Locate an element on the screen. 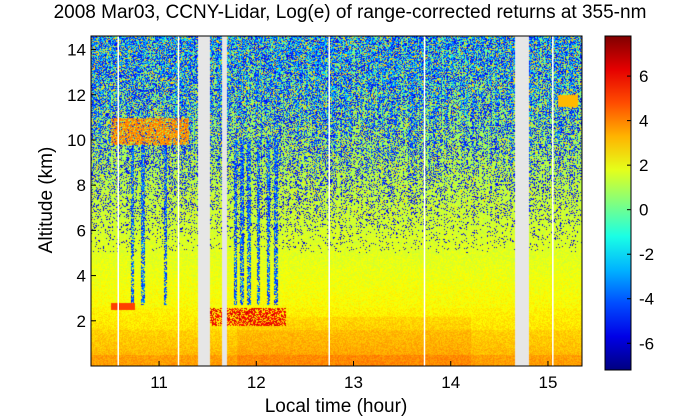  colorbar-tick-label: -2 is located at coordinates (646, 254).